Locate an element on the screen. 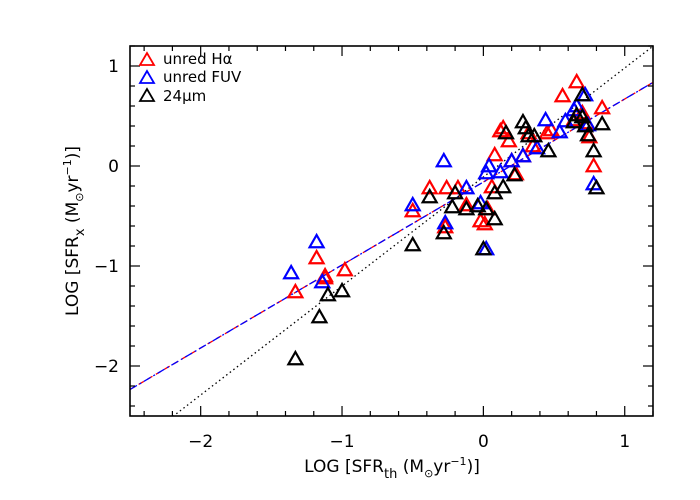  x-axis-label: LOG [SFRth (M⊙yr−1)] is located at coordinates (392, 468).